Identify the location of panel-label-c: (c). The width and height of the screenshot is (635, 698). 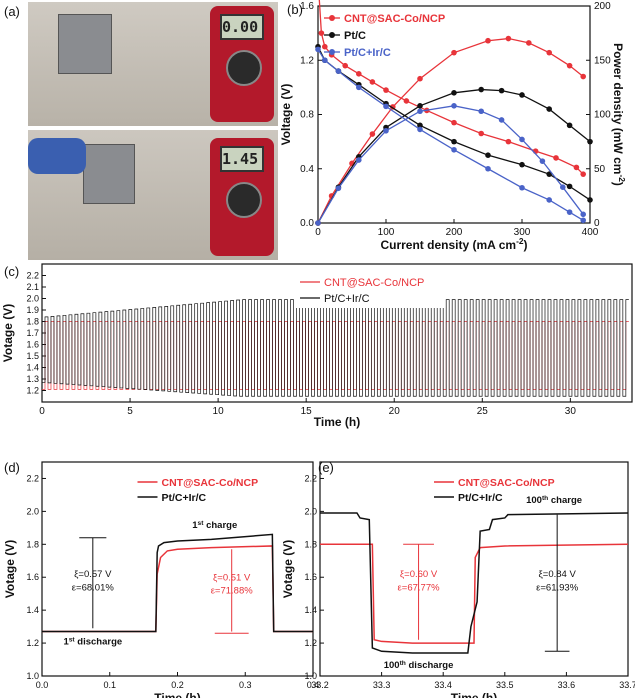
(11, 271).